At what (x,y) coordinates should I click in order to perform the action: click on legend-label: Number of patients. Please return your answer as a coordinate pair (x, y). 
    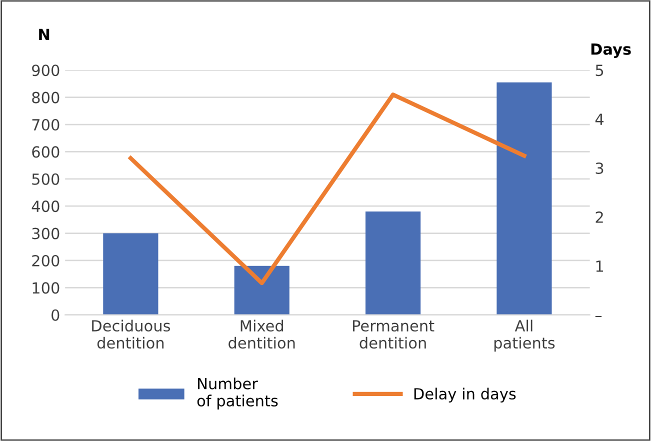
    Looking at the image, I should click on (237, 394).